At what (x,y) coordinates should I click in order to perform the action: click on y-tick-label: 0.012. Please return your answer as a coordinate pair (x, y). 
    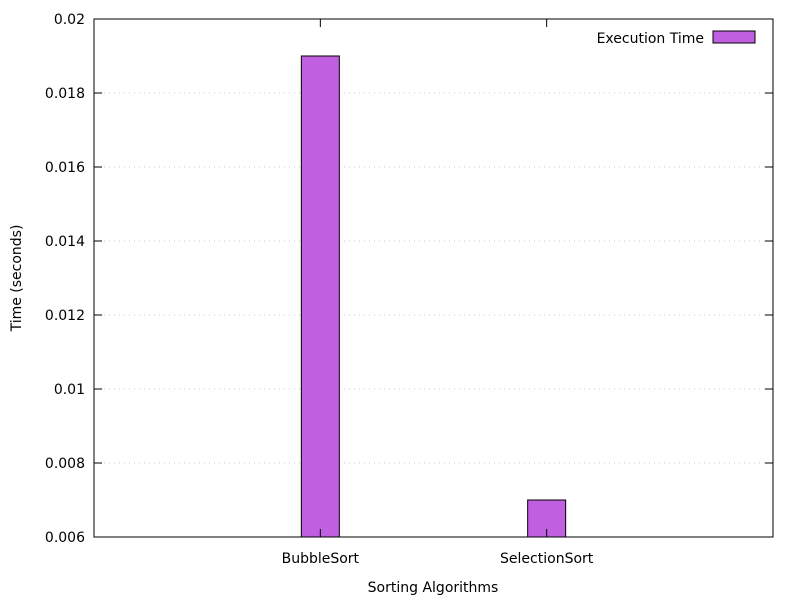
    Looking at the image, I should click on (65, 316).